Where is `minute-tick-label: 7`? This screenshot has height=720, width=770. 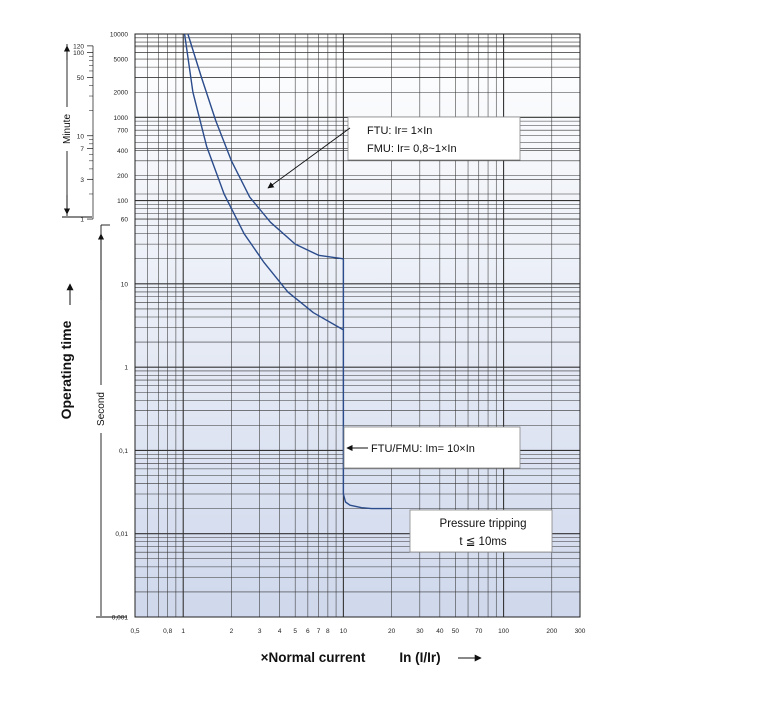 minute-tick-label: 7 is located at coordinates (82, 149).